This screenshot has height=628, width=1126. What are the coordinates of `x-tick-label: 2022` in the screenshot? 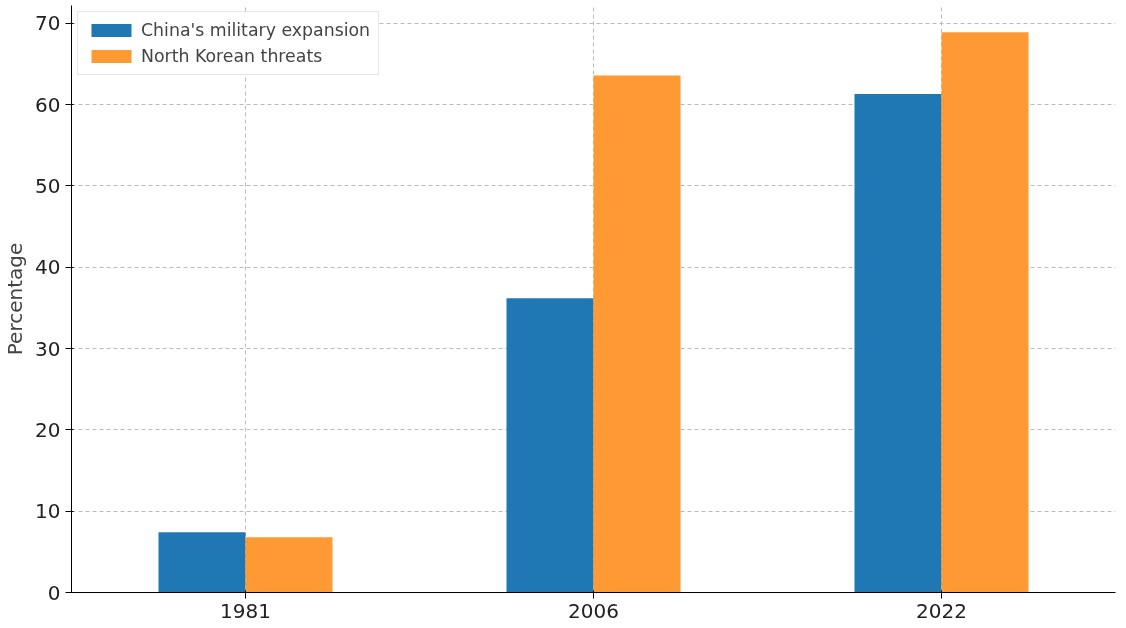 It's located at (941, 610).